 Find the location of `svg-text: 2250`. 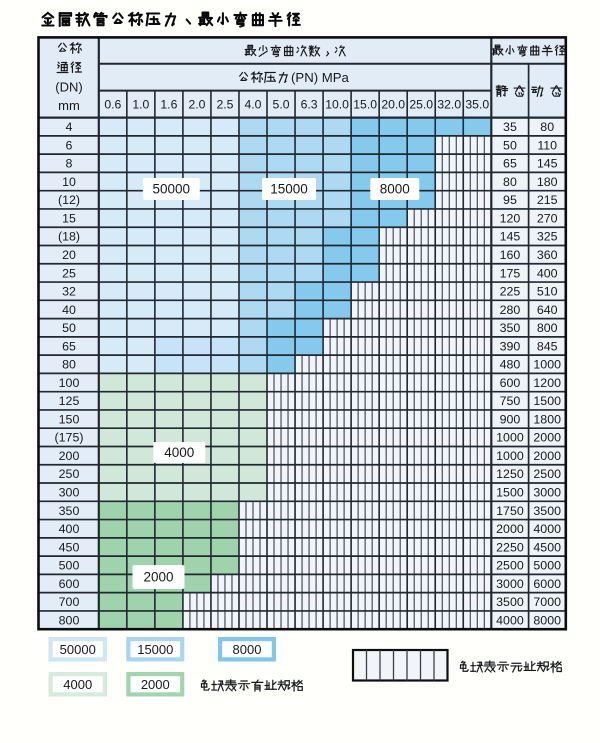

svg-text: 2250 is located at coordinates (510, 547).